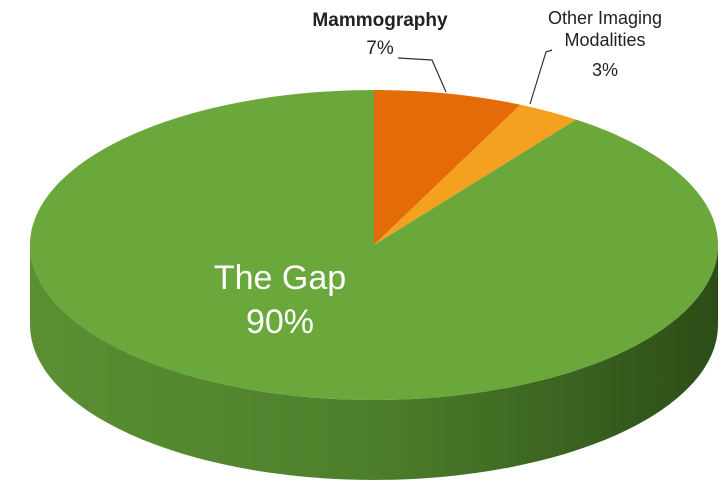  I want to click on slice-label: Mammography, so click(380, 20).